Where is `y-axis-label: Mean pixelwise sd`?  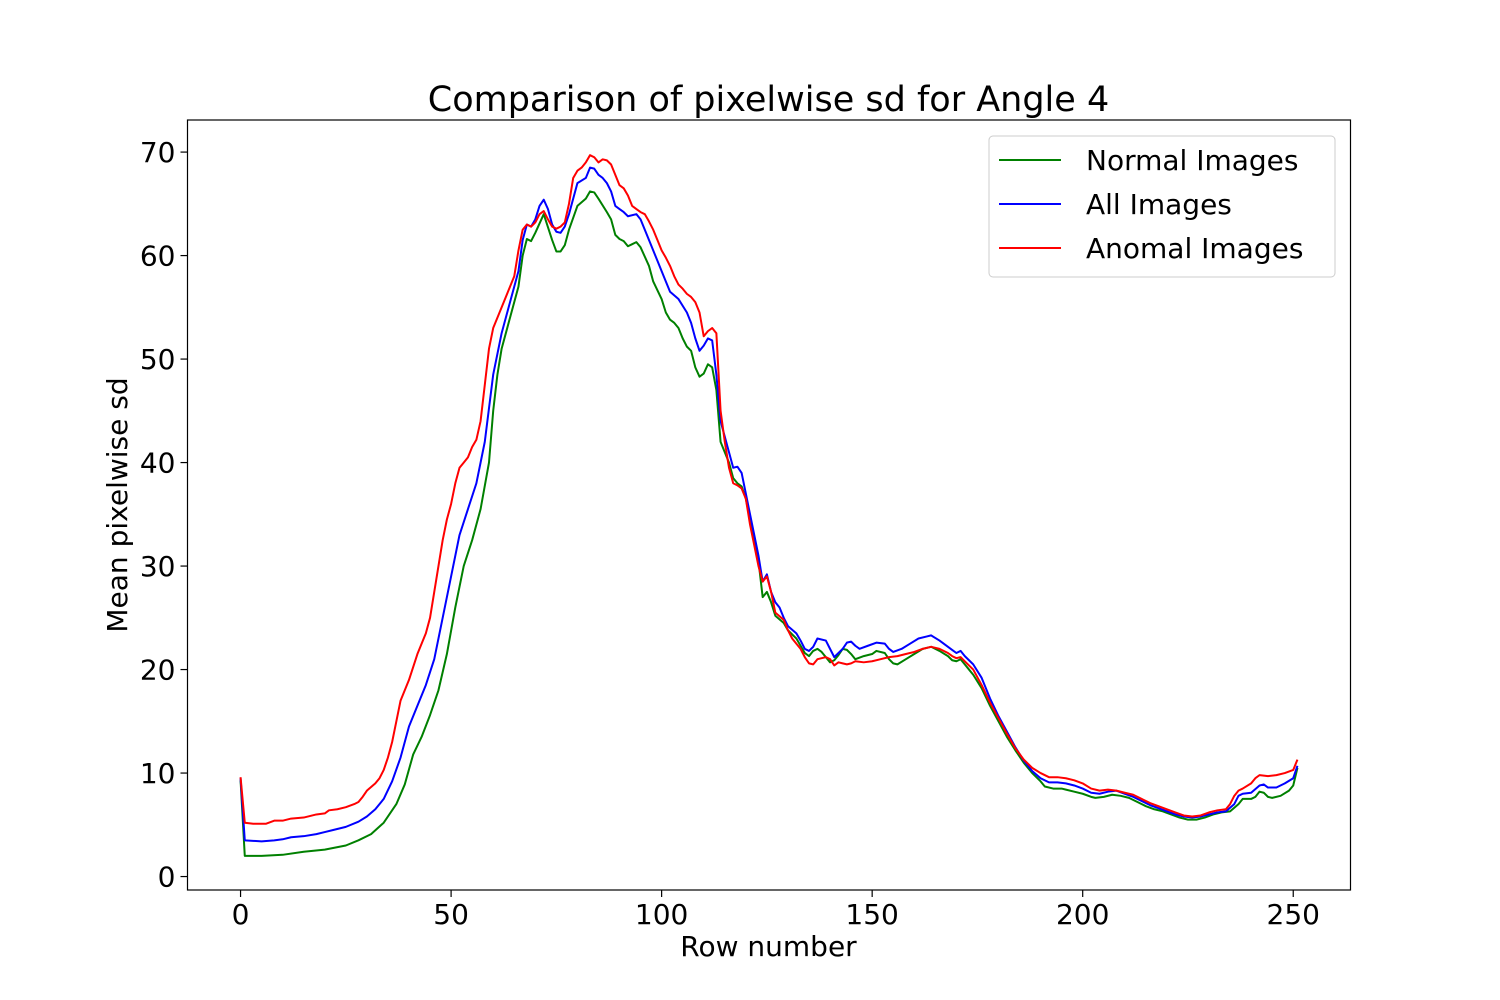 y-axis-label: Mean pixelwise sd is located at coordinates (117, 504).